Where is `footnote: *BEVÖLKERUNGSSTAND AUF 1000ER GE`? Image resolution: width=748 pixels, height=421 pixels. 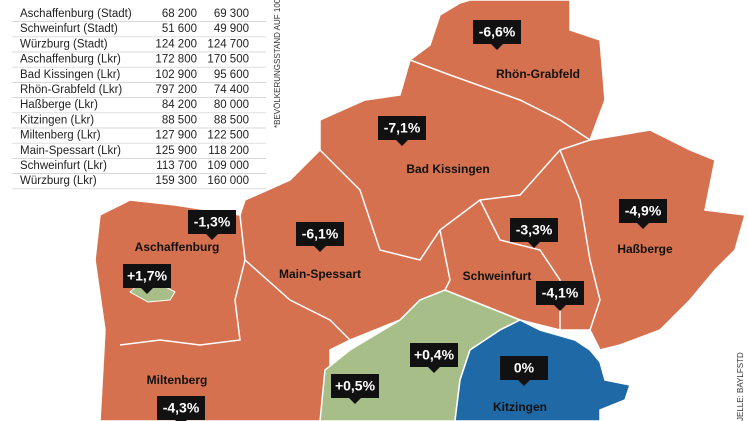 footnote: *BEVÖLKERUNGSSTAND AUF 1000ER GE is located at coordinates (277, 64).